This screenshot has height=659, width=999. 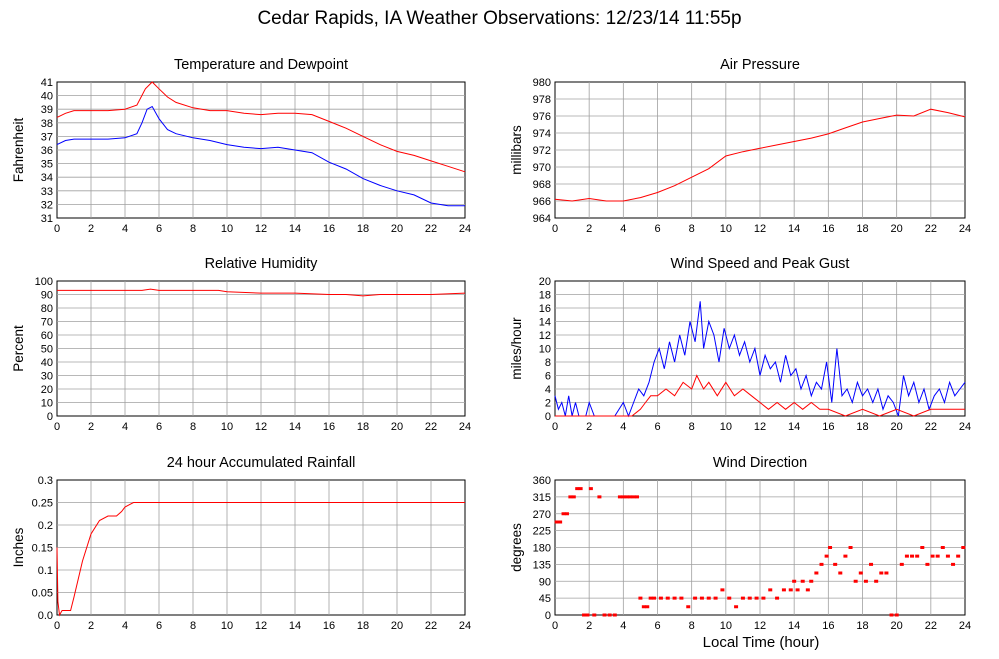 What do you see at coordinates (465, 427) in the screenshot?
I see `x-tick-label: 24` at bounding box center [465, 427].